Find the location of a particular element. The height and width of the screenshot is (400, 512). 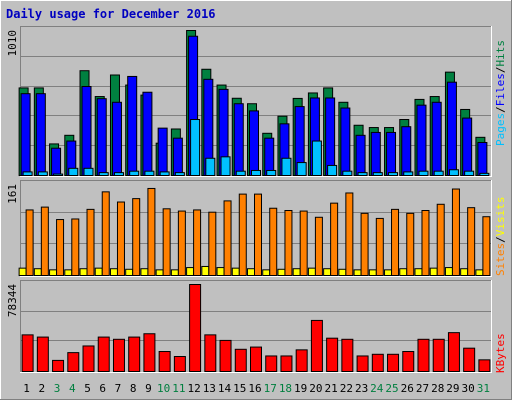

x-tick-label: 21 is located at coordinates (331, 388).